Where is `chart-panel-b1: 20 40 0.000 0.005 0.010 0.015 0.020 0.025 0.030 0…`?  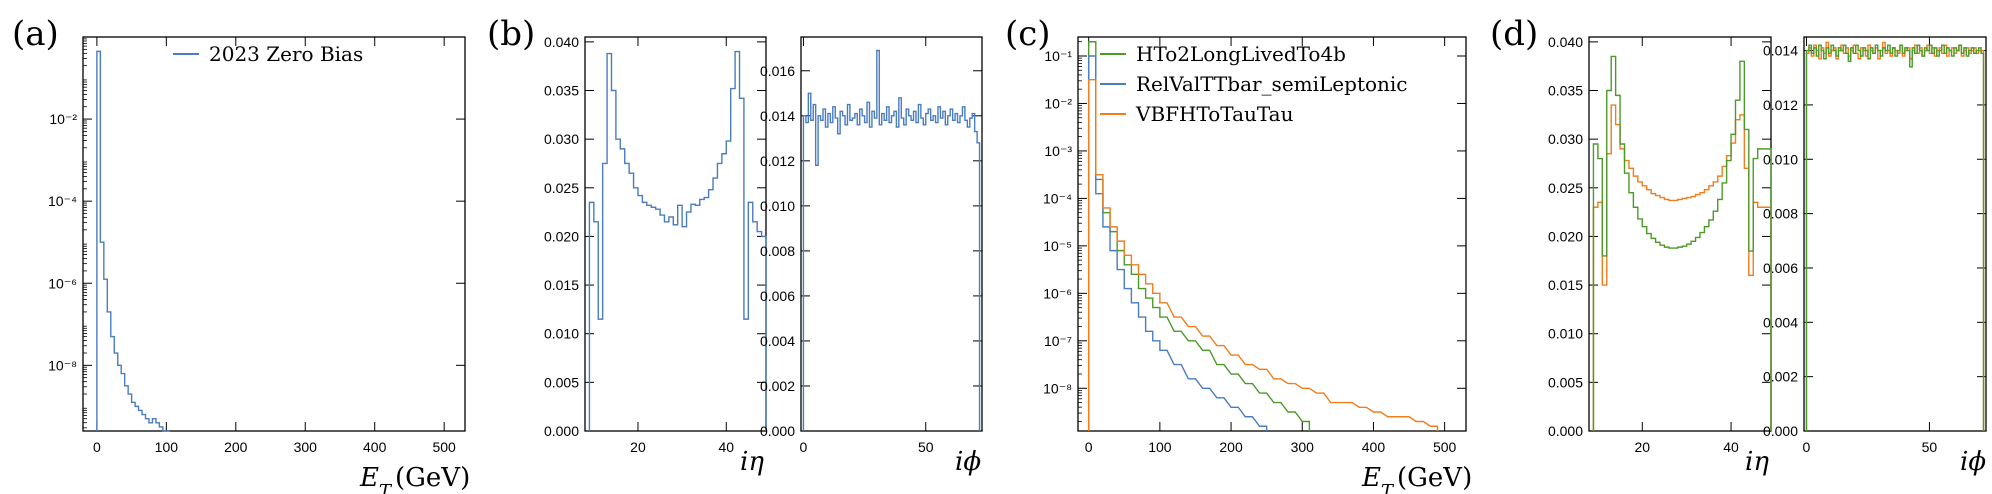 chart-panel-b1: 20 40 0.000 0.005 0.010 0.015 0.020 0.025 0.030 0… is located at coordinates (655, 255).